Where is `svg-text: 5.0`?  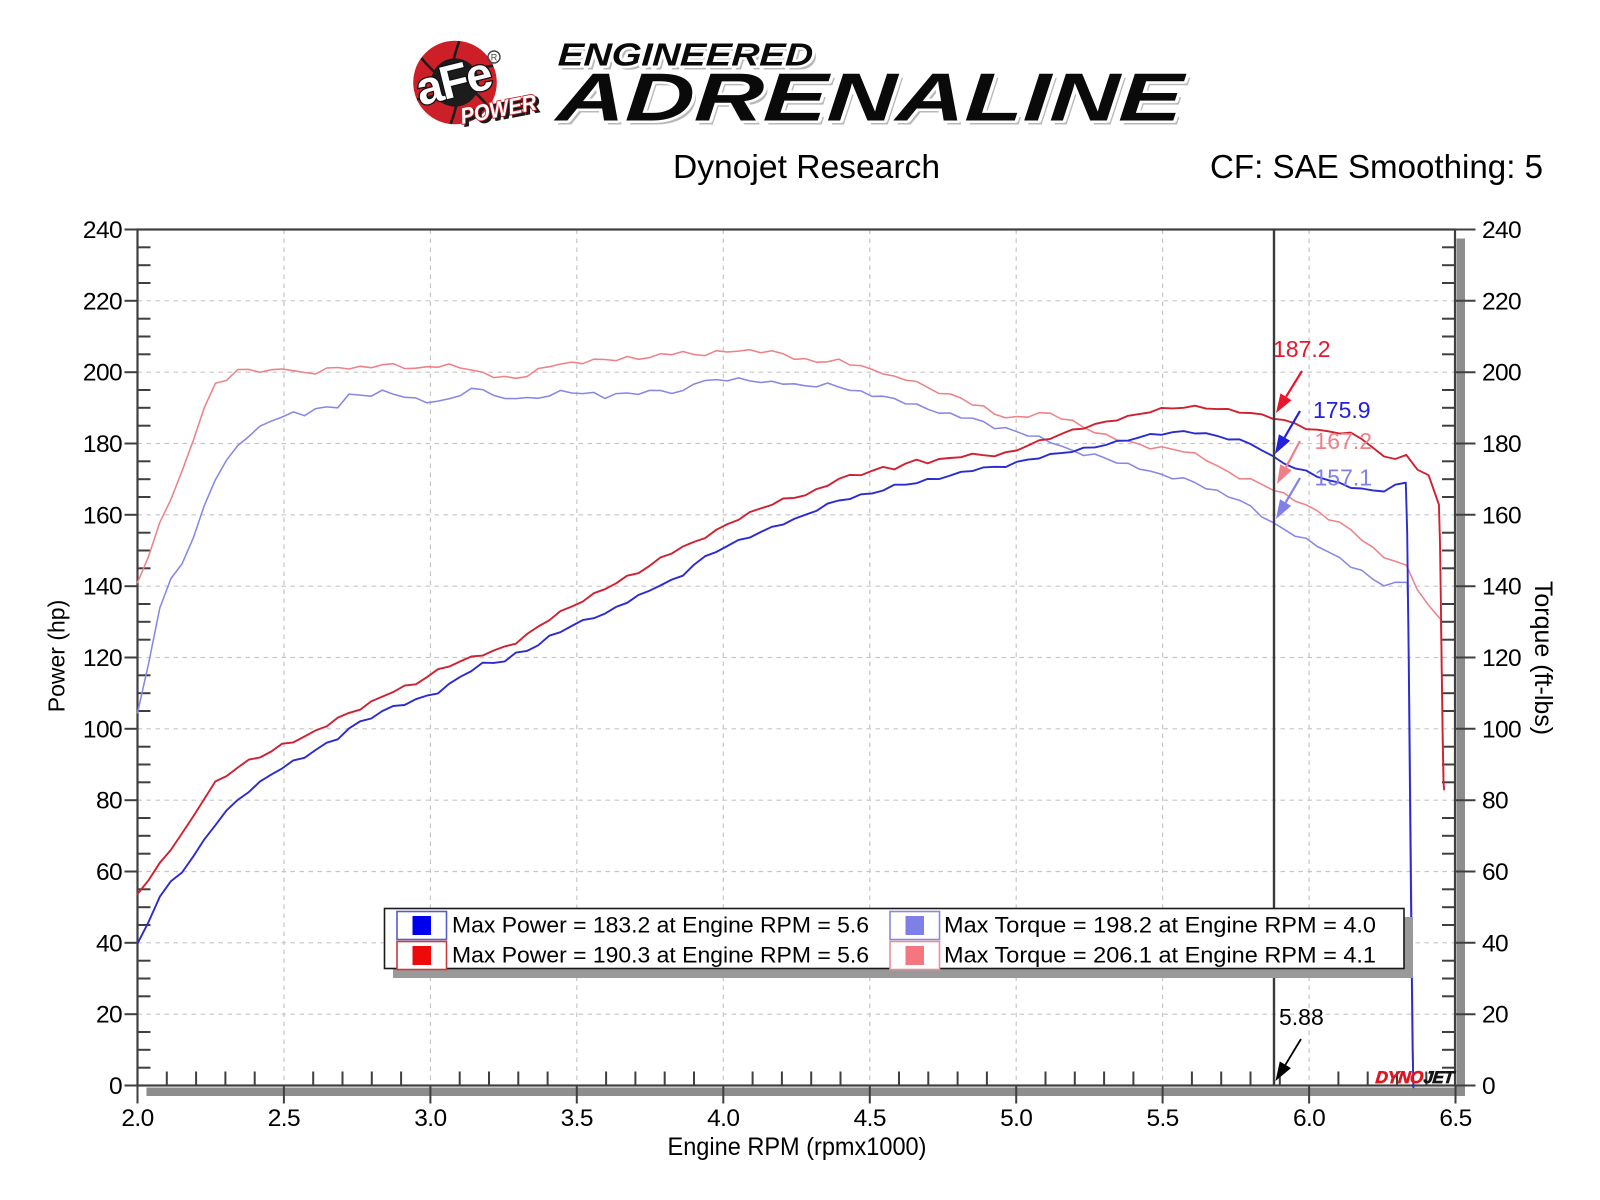
svg-text: 5.0 is located at coordinates (1016, 1118).